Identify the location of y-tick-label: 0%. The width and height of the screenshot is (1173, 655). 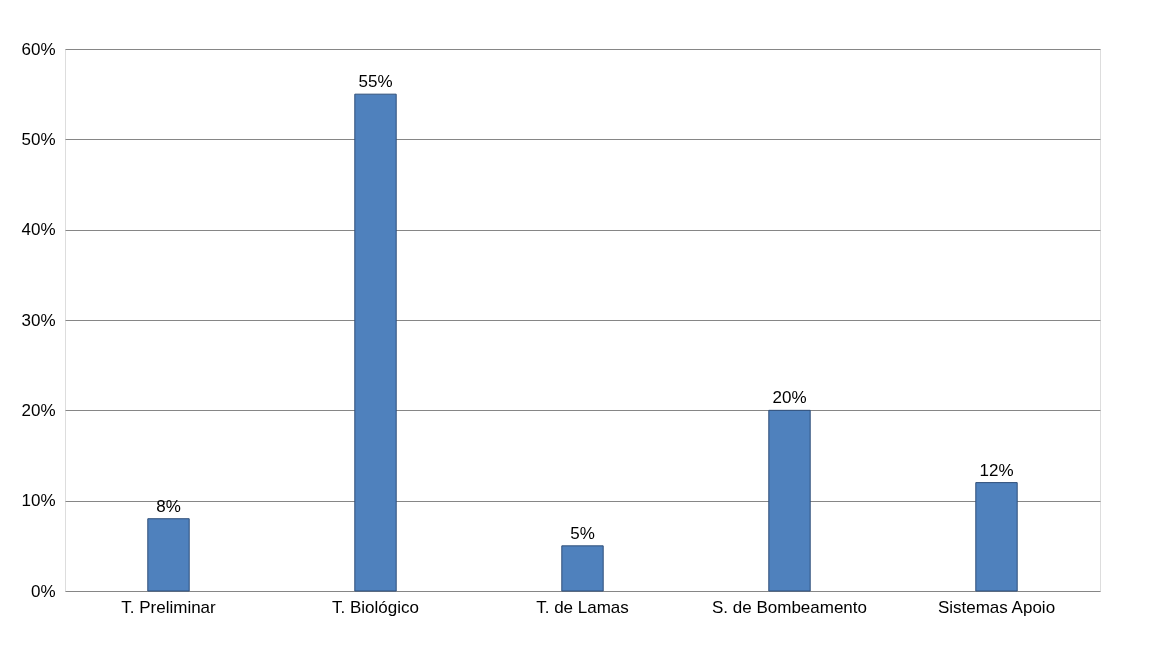
(43, 591).